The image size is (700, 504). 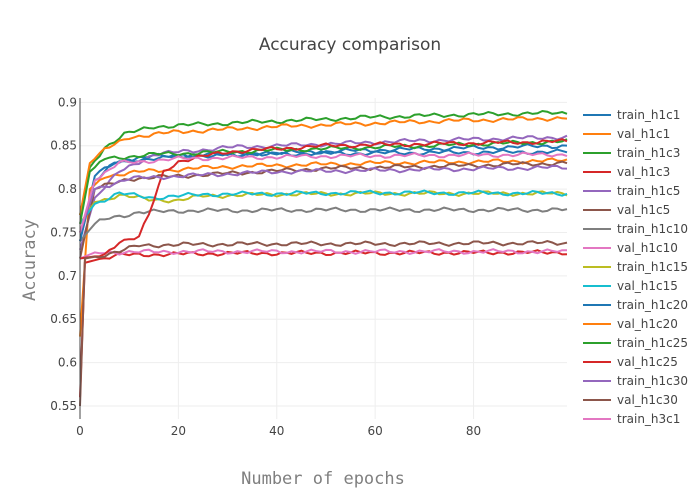 I want to click on y-axis-title: Accuracy, so click(x=30, y=260).